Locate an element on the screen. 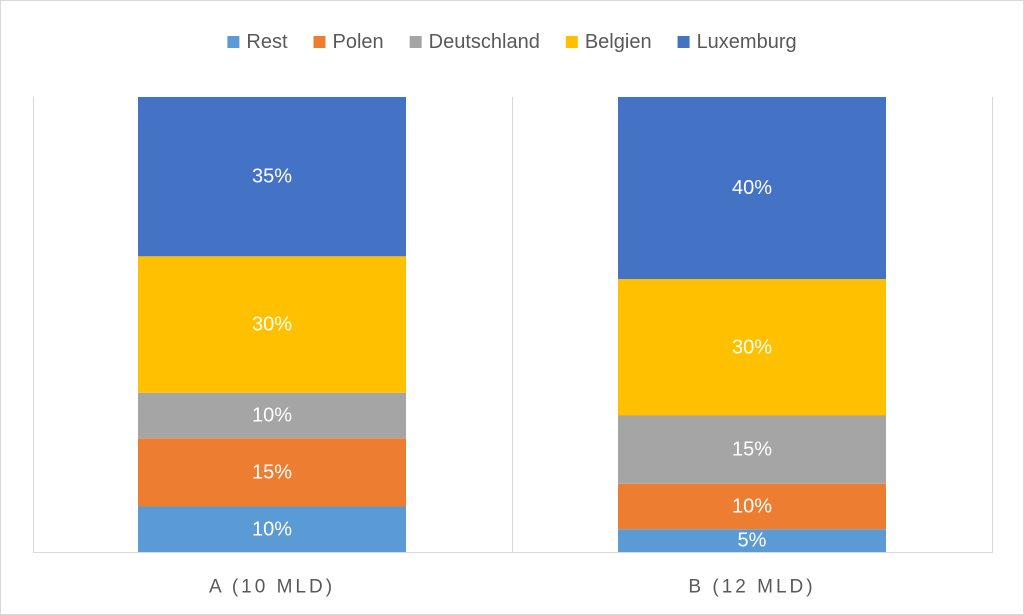 The width and height of the screenshot is (1024, 615). data-label-deutschland-a: 10% is located at coordinates (272, 416).